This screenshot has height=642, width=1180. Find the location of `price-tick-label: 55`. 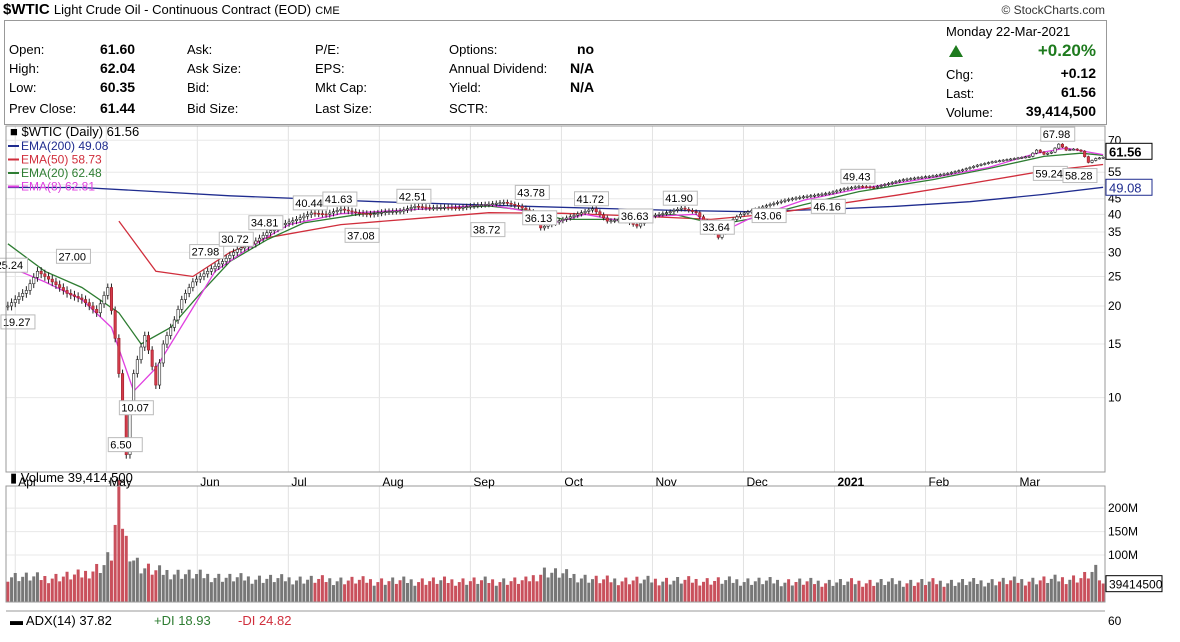

price-tick-label: 55 is located at coordinates (1115, 172).